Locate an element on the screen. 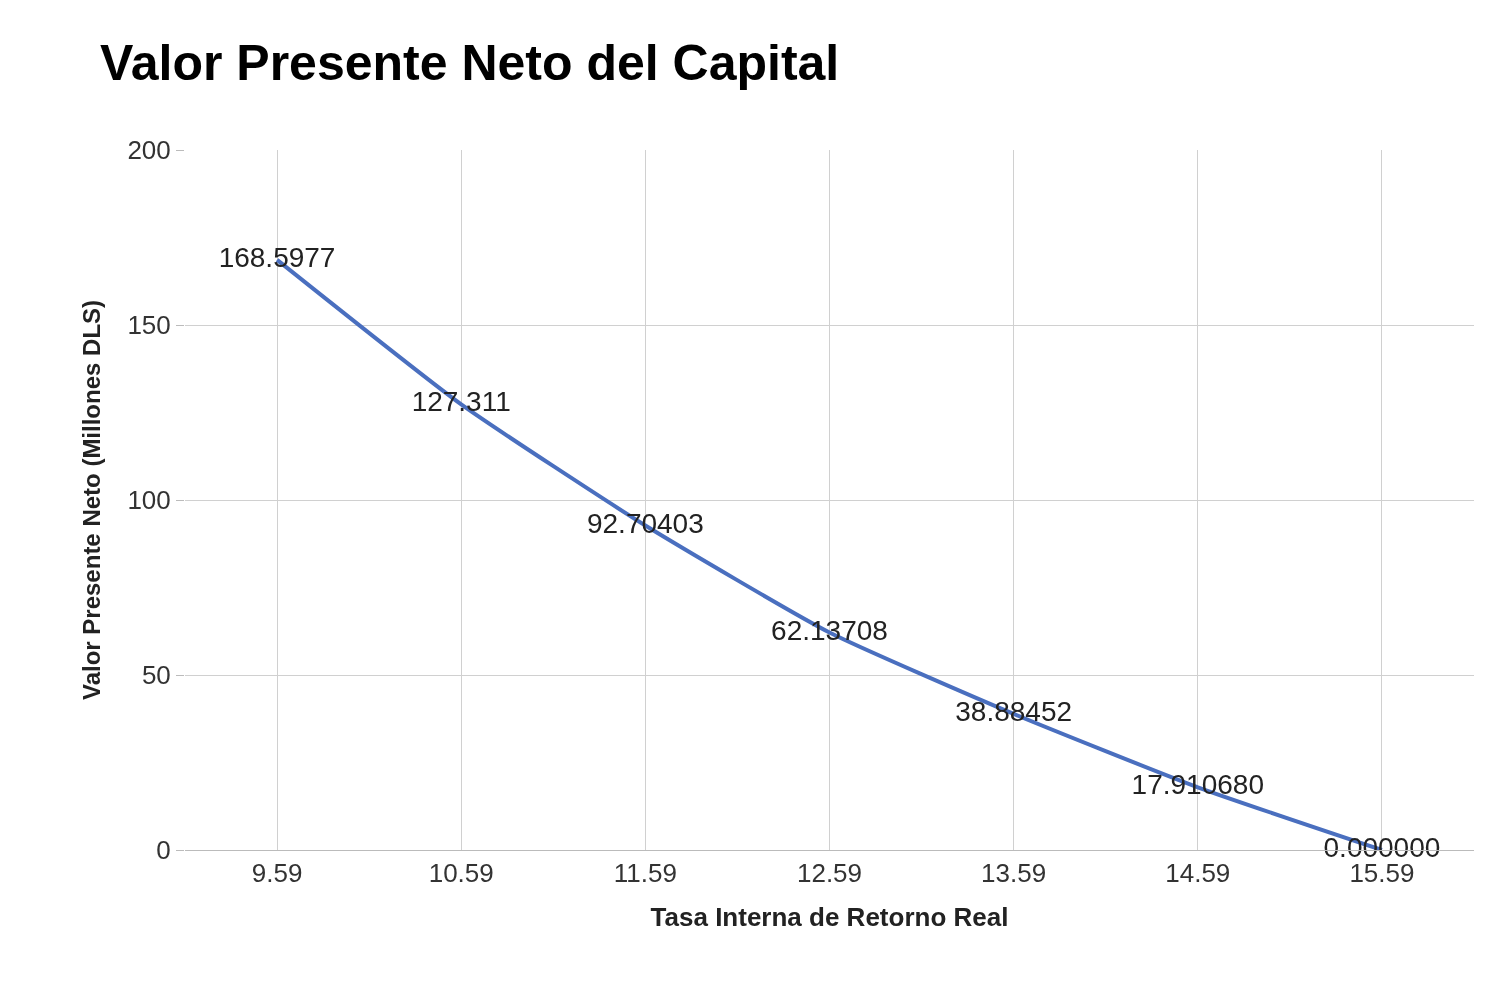  x-tick-label: 10.59 is located at coordinates (461, 873).